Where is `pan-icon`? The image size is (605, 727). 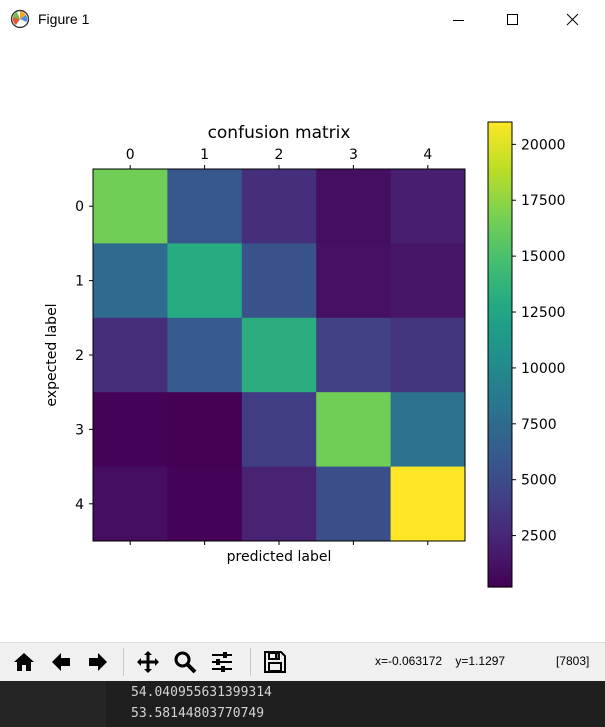
pan-icon is located at coordinates (148, 662).